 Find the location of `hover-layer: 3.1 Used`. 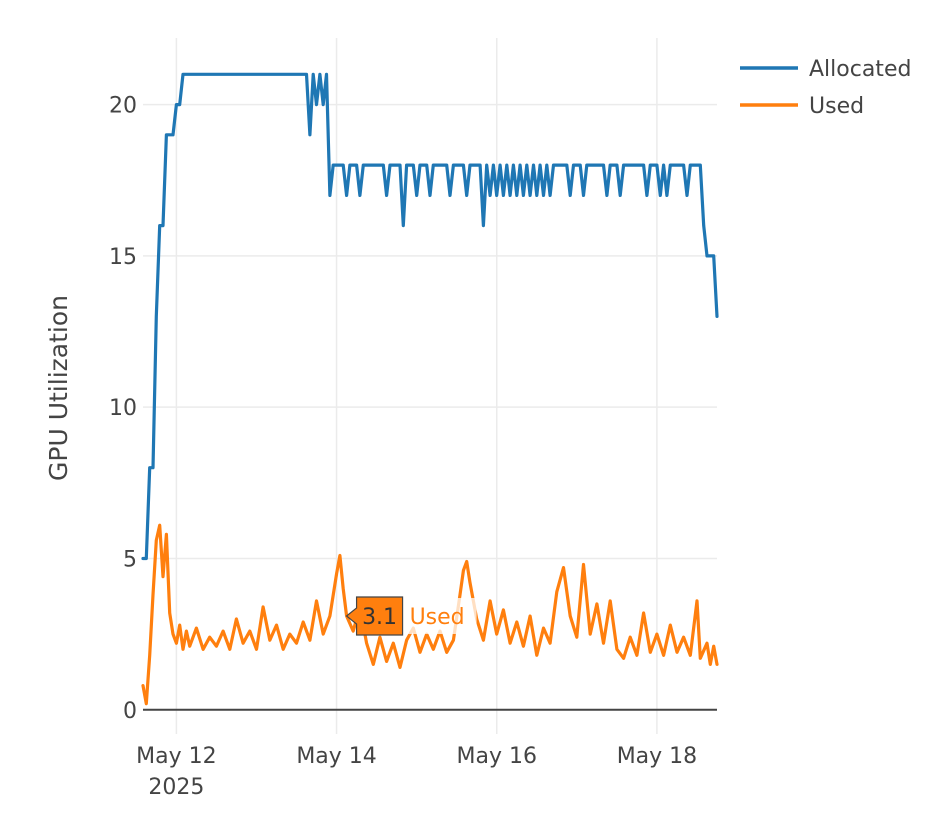

hover-layer: 3.1 Used is located at coordinates (411, 616).